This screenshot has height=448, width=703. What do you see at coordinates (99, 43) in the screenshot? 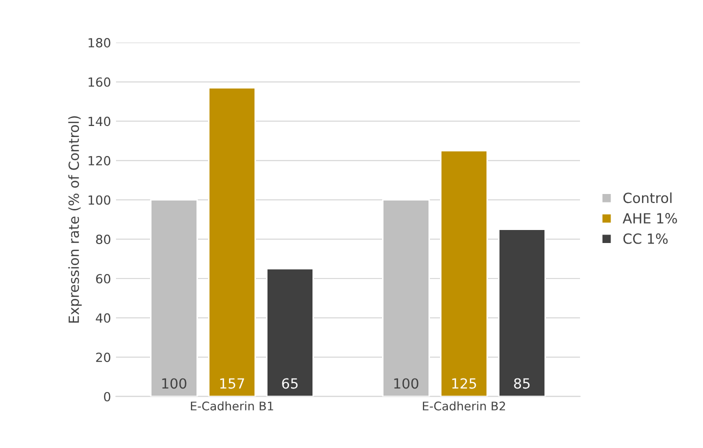
I see `y-tick-label: 180` at bounding box center [99, 43].